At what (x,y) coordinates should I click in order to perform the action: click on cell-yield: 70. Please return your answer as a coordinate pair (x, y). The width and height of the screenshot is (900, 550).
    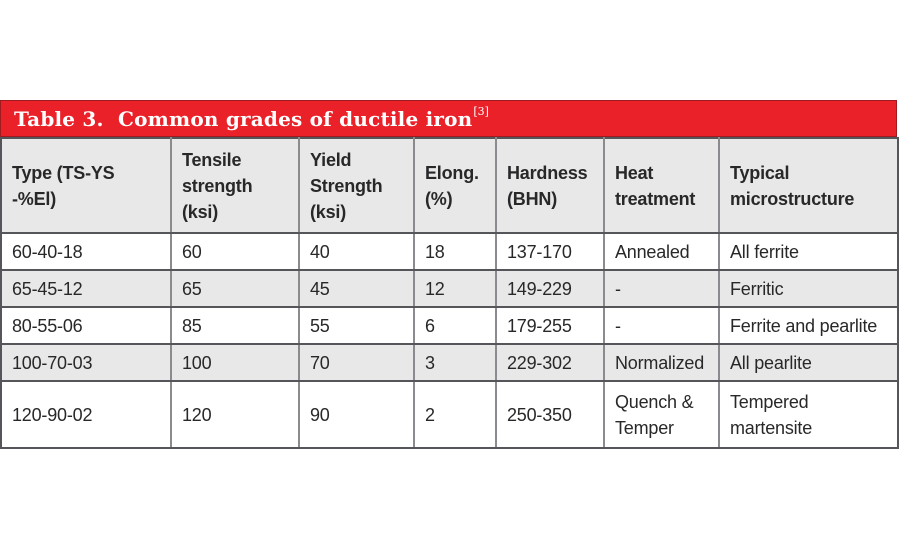
    Looking at the image, I should click on (356, 362).